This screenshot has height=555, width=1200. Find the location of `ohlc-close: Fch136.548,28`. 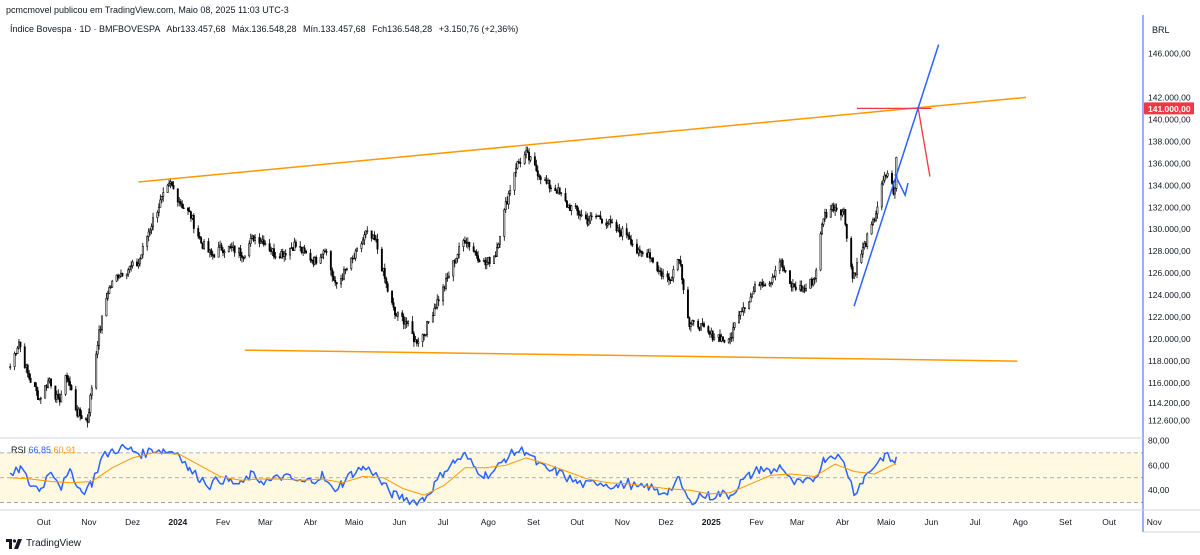

ohlc-close: Fch136.548,28 is located at coordinates (402, 29).